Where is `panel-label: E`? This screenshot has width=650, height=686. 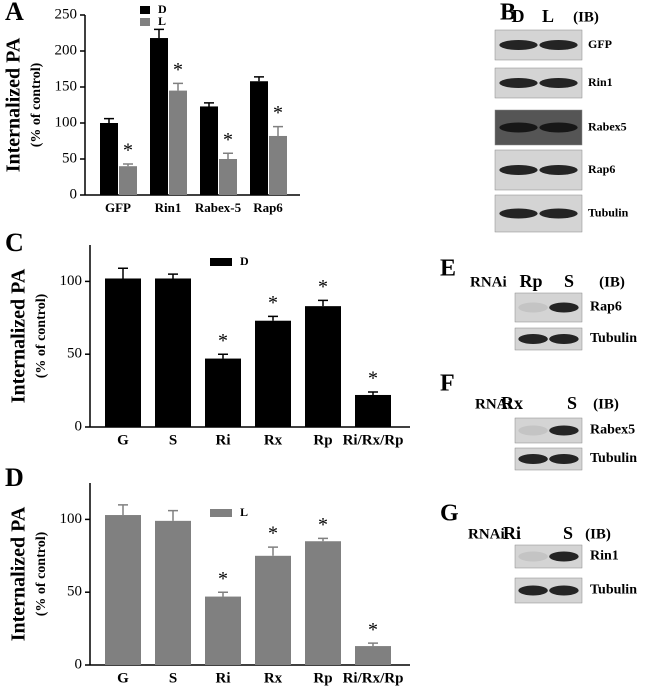 panel-label: E is located at coordinates (448, 269).